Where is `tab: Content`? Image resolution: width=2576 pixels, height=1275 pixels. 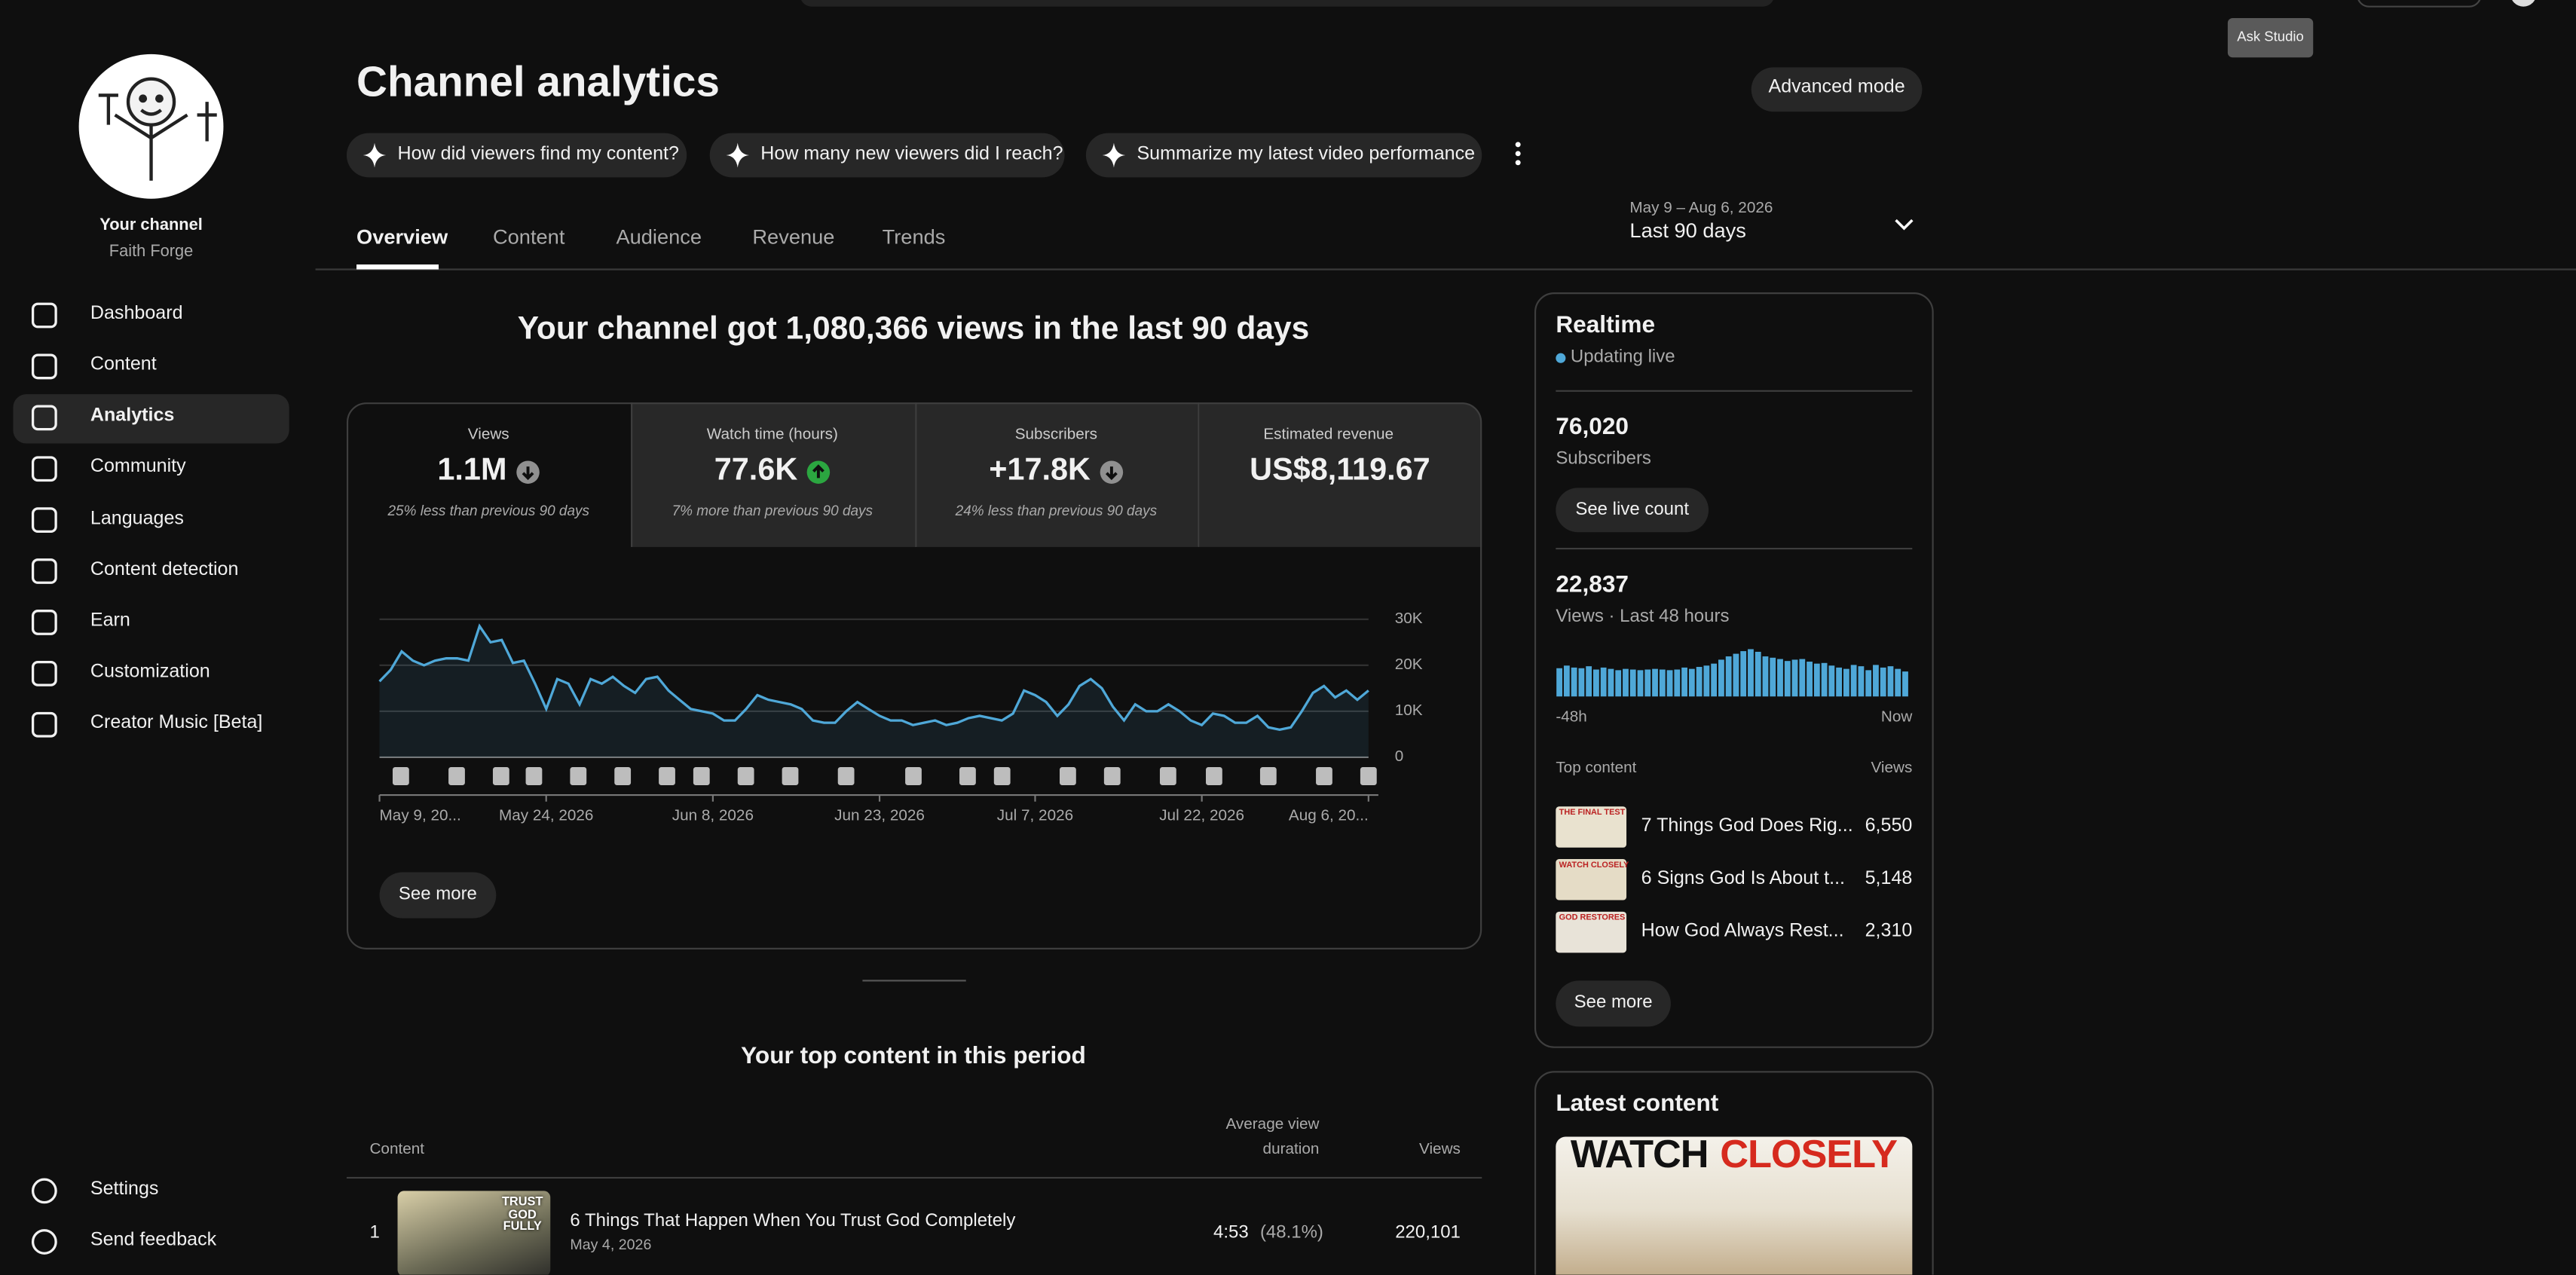
tab: Content is located at coordinates (528, 237).